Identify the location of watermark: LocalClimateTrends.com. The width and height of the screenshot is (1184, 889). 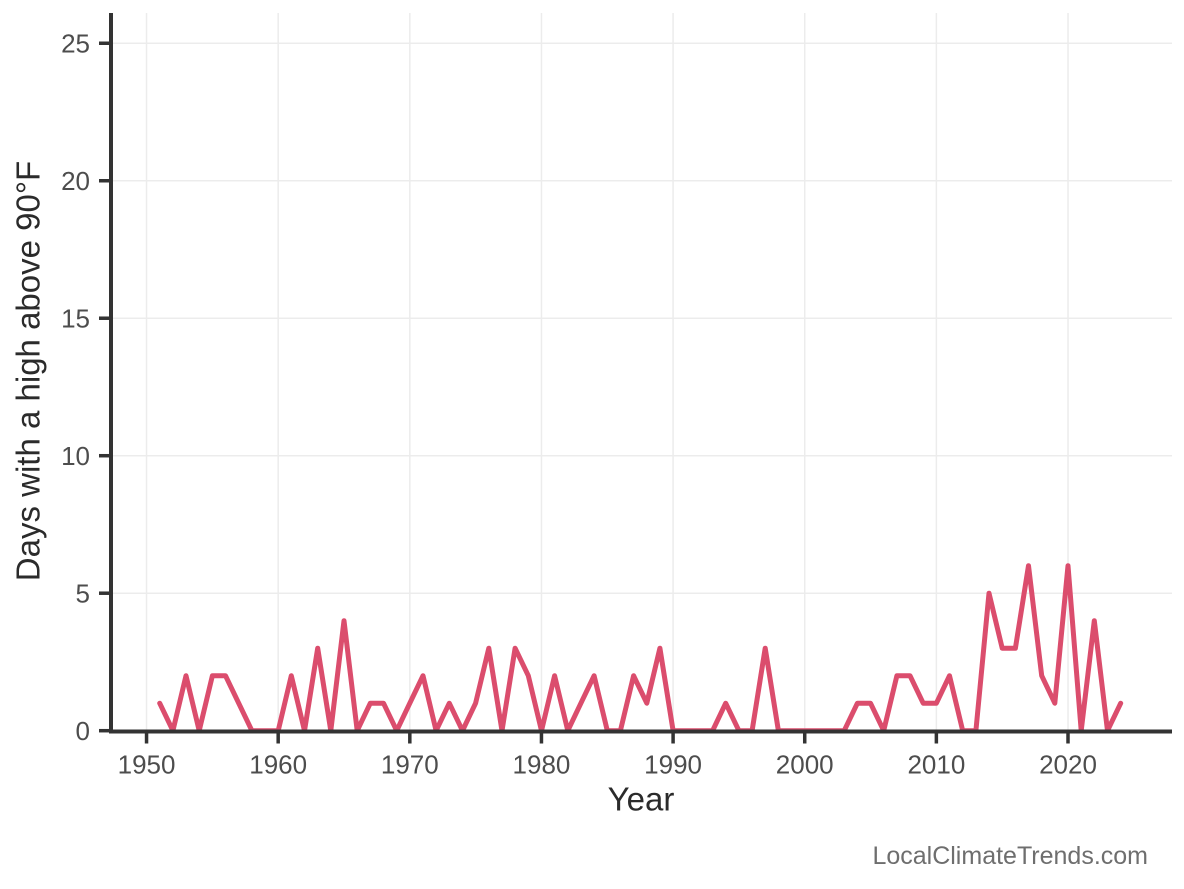
(1010, 856).